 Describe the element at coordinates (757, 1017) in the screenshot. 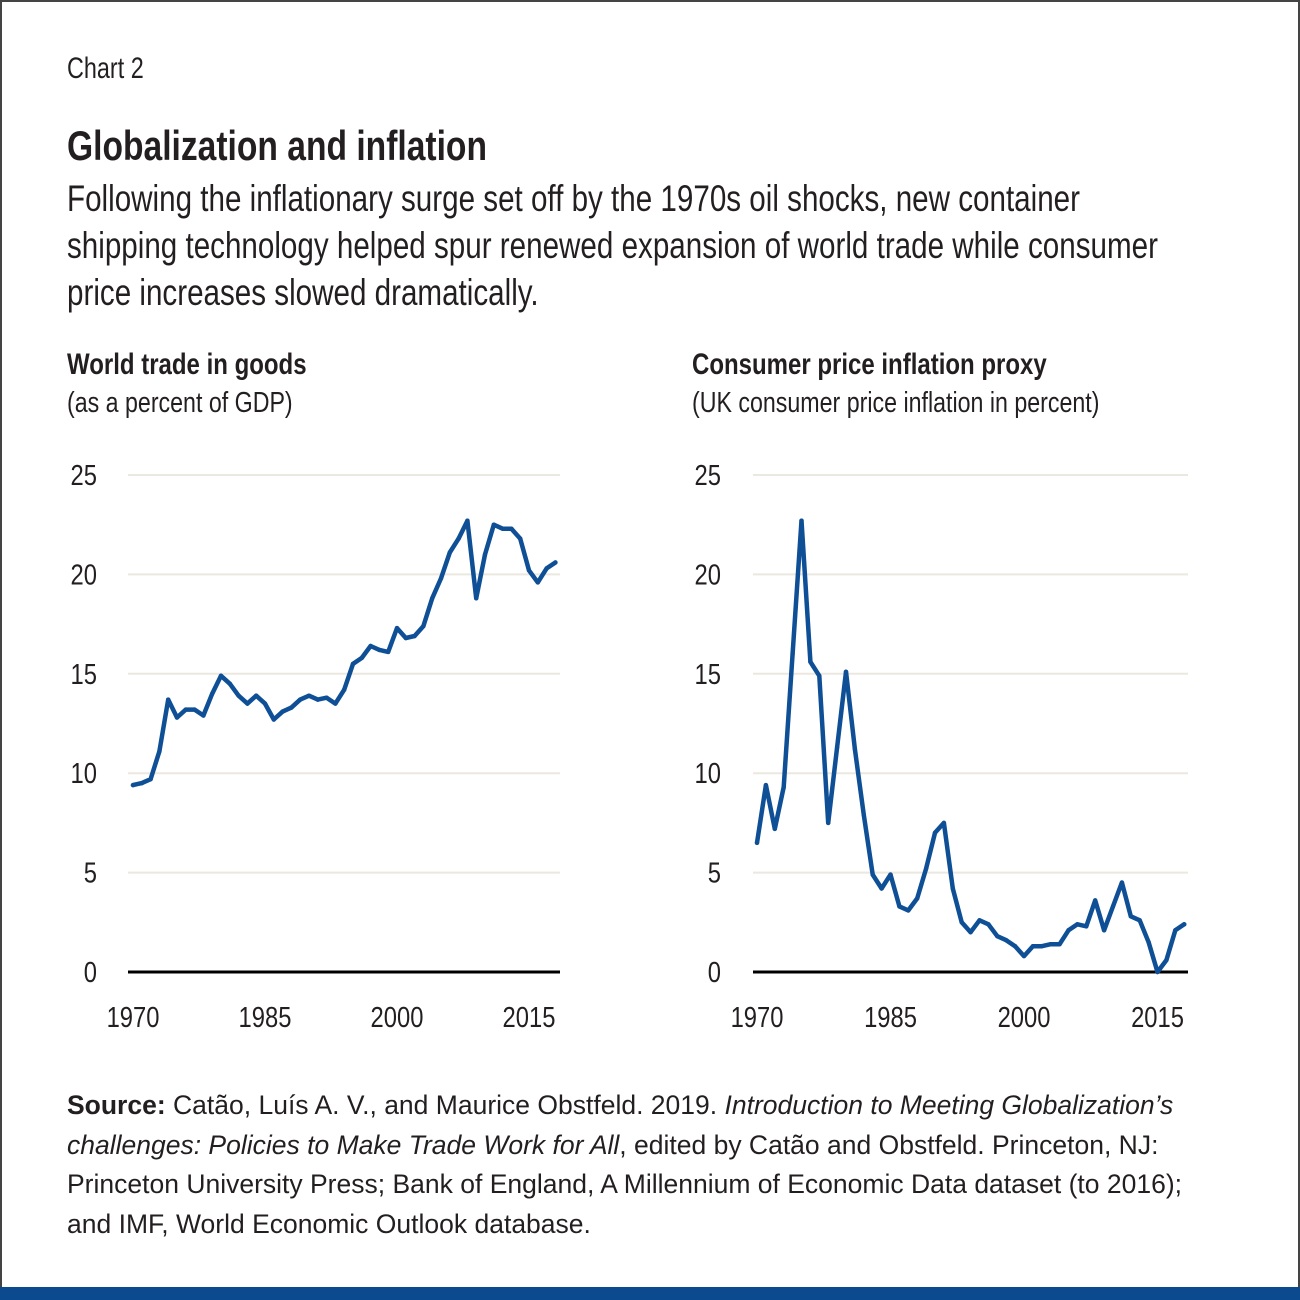

I see `right-x-tick-label: 1970` at that location.